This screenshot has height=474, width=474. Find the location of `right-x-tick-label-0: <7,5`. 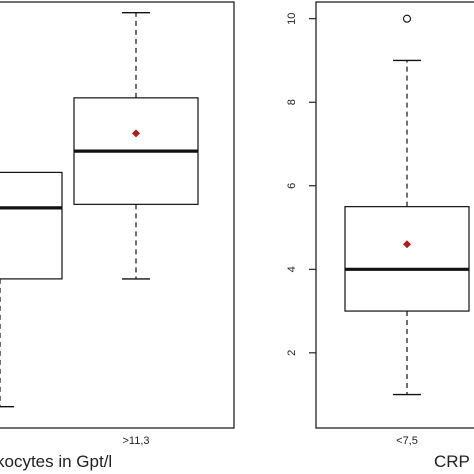

right-x-tick-label-0: <7,5 is located at coordinates (407, 441).